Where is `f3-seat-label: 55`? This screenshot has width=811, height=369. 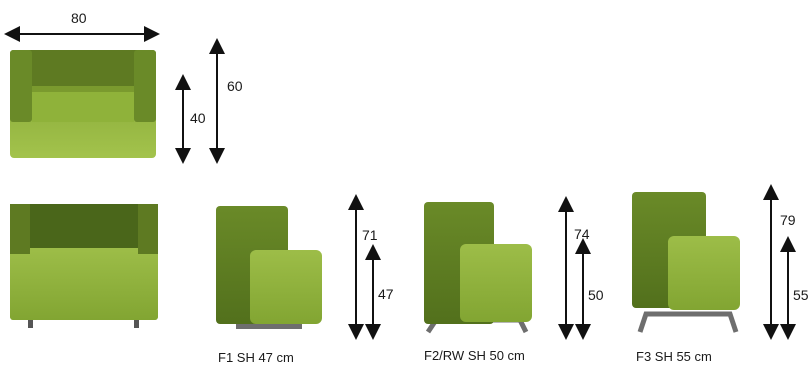
f3-seat-label: 55 is located at coordinates (801, 295).